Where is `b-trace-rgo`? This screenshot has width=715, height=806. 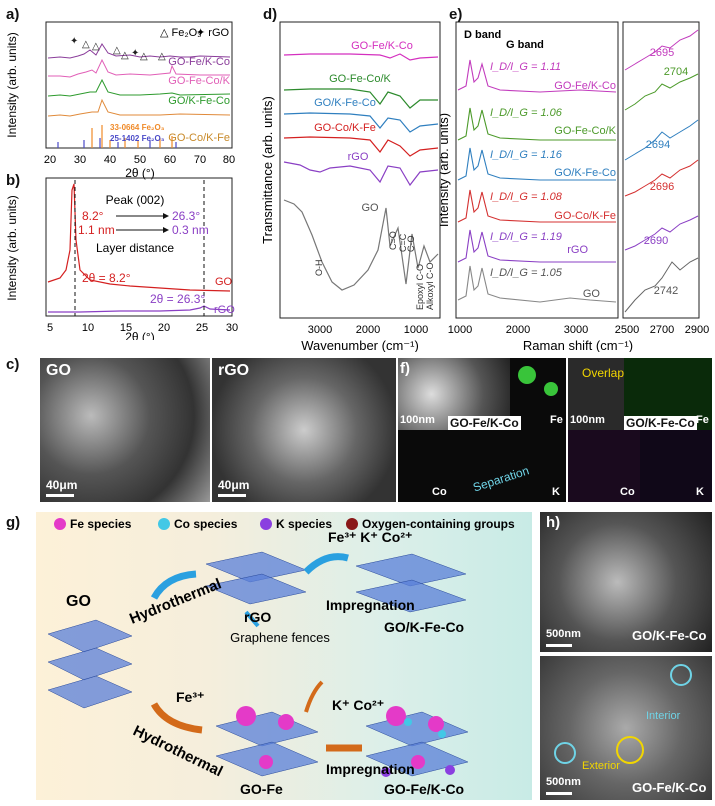
b-trace-rgo is located at coordinates (139, 309).